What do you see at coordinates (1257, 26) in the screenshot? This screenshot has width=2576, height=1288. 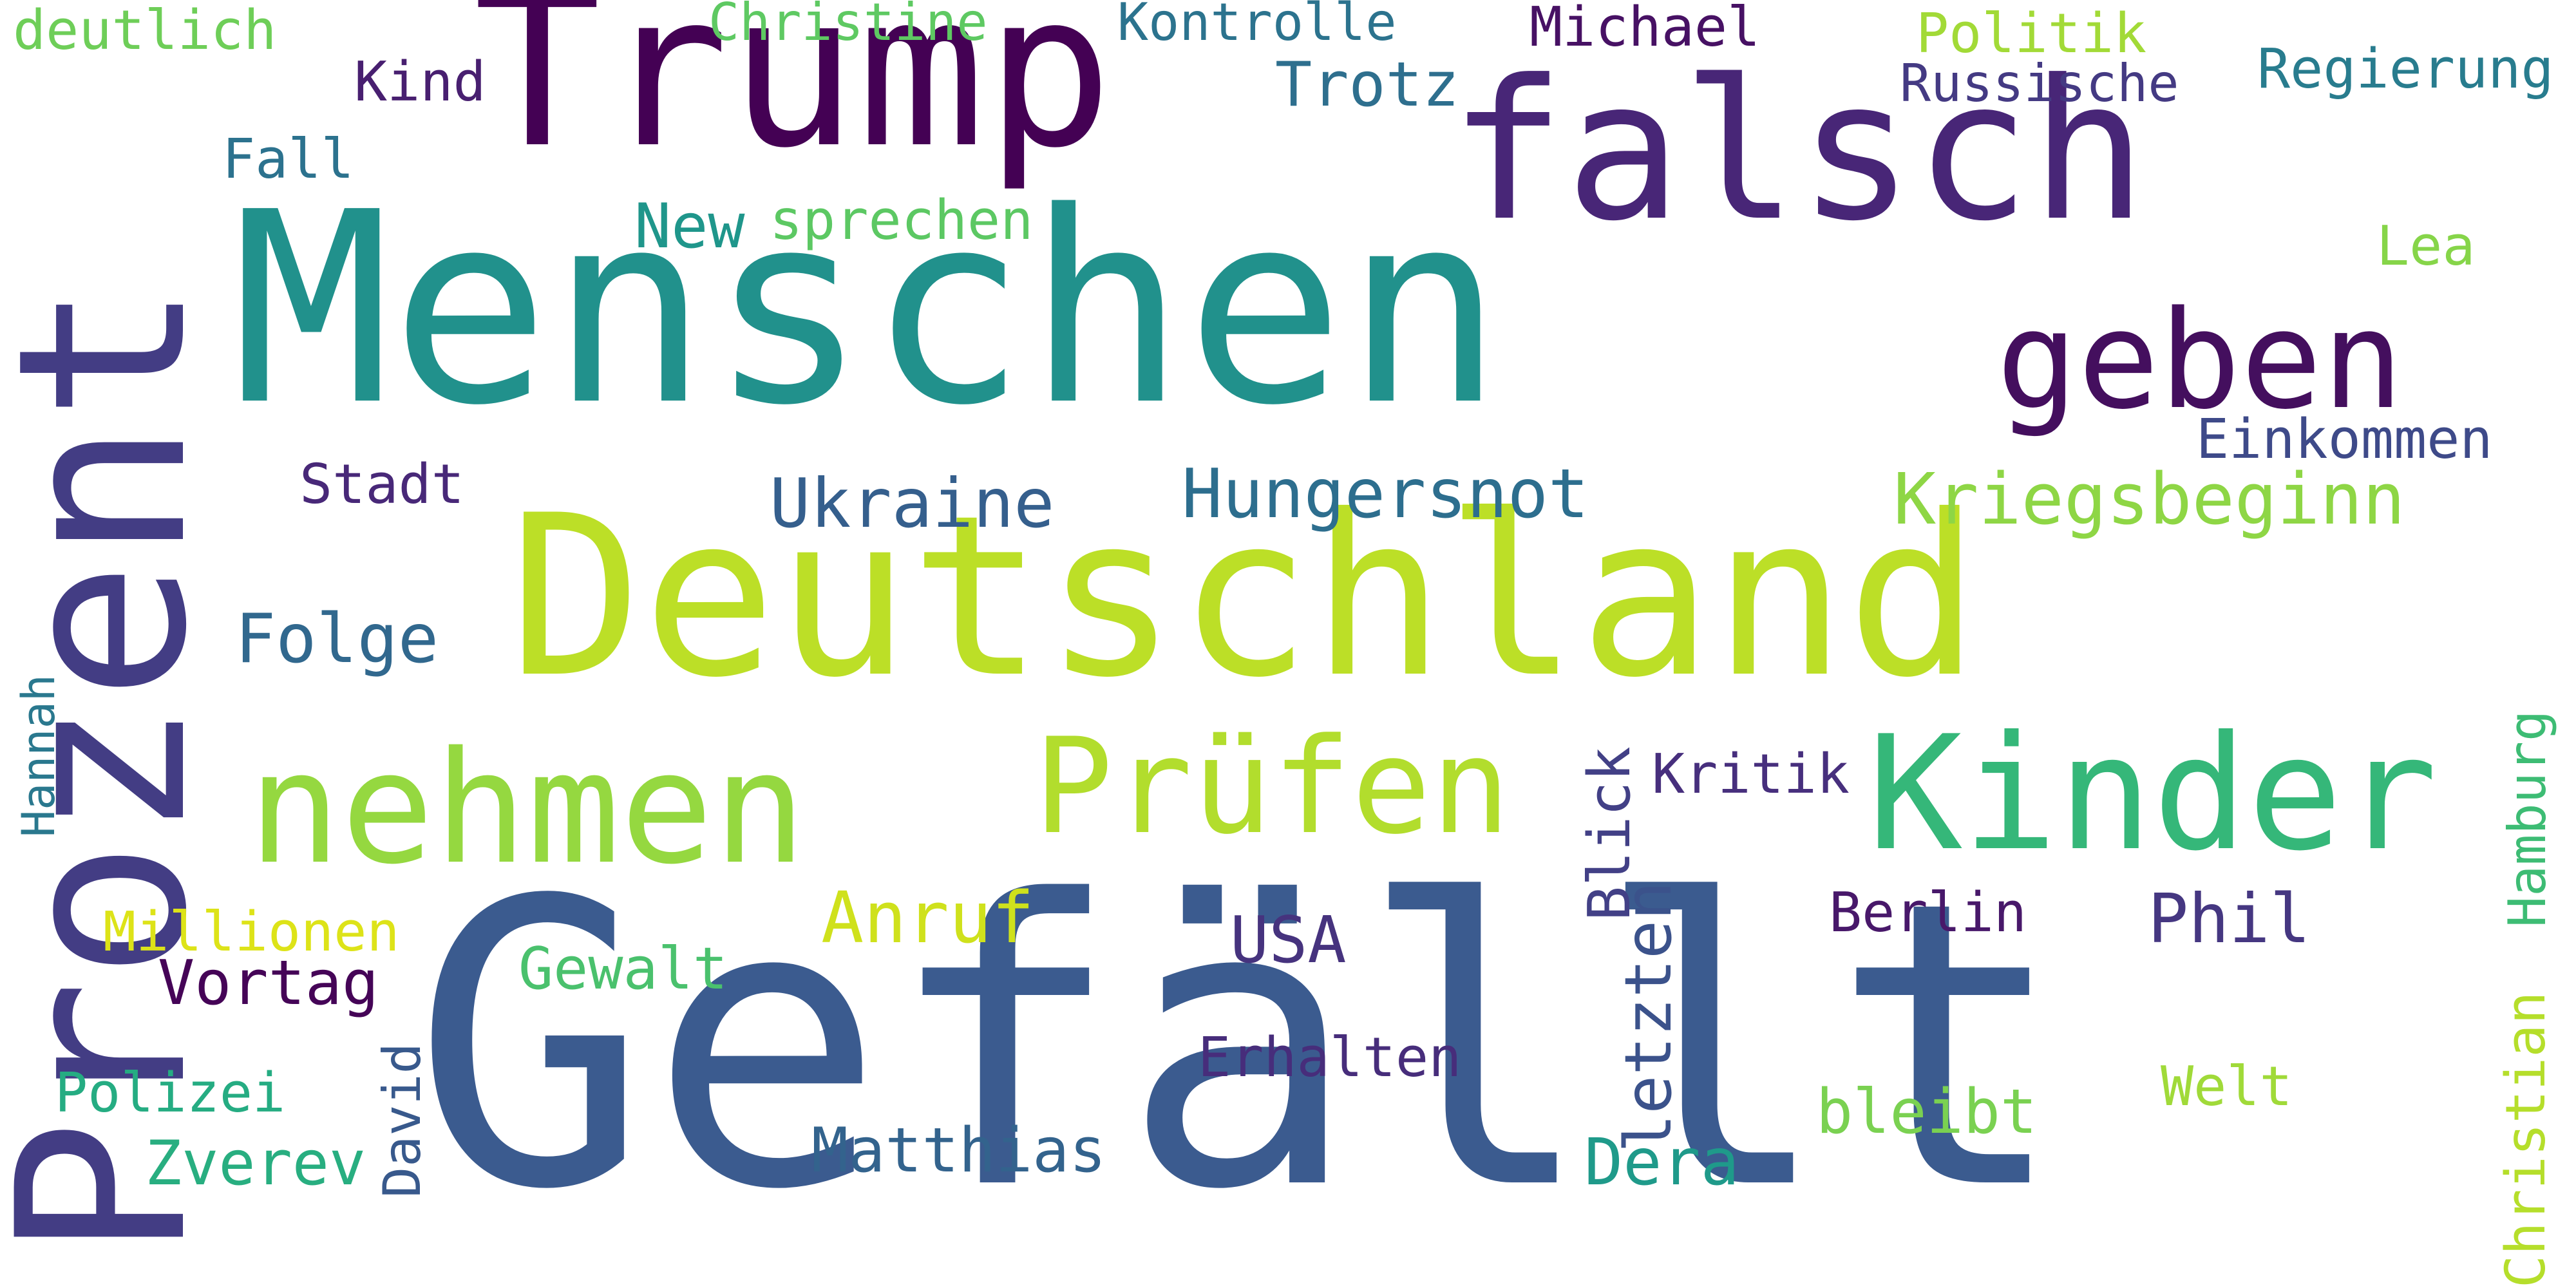 I see `word-kontrolle: Kontrolle` at bounding box center [1257, 26].